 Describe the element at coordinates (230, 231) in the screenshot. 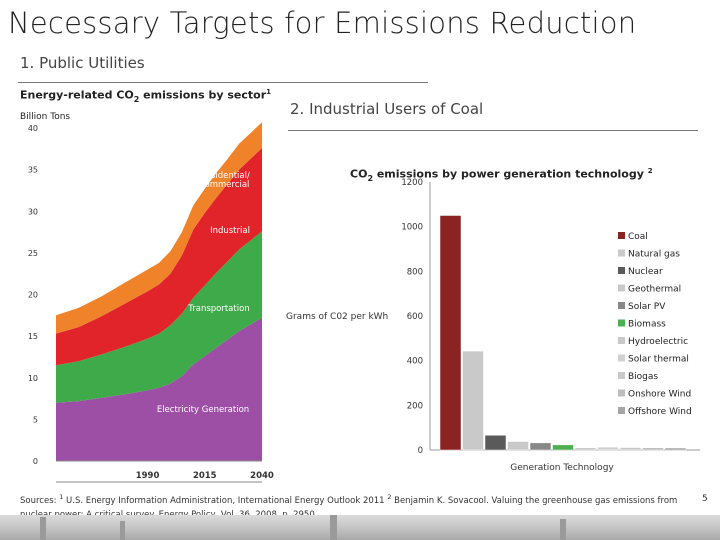

I see `label-industrial: Industrial` at that location.